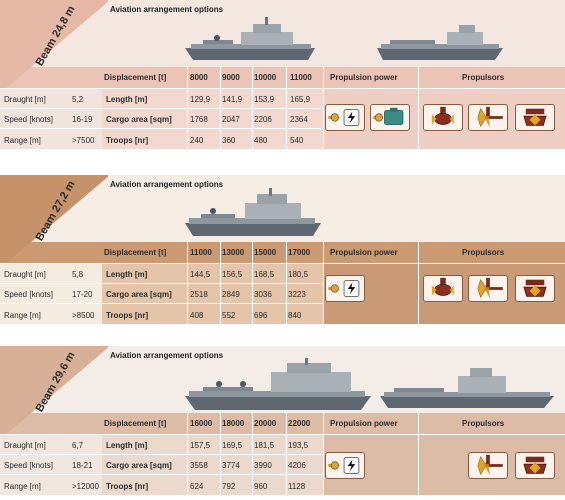  Describe the element at coordinates (297, 140) in the screenshot. I see `troops-value: 540` at that location.